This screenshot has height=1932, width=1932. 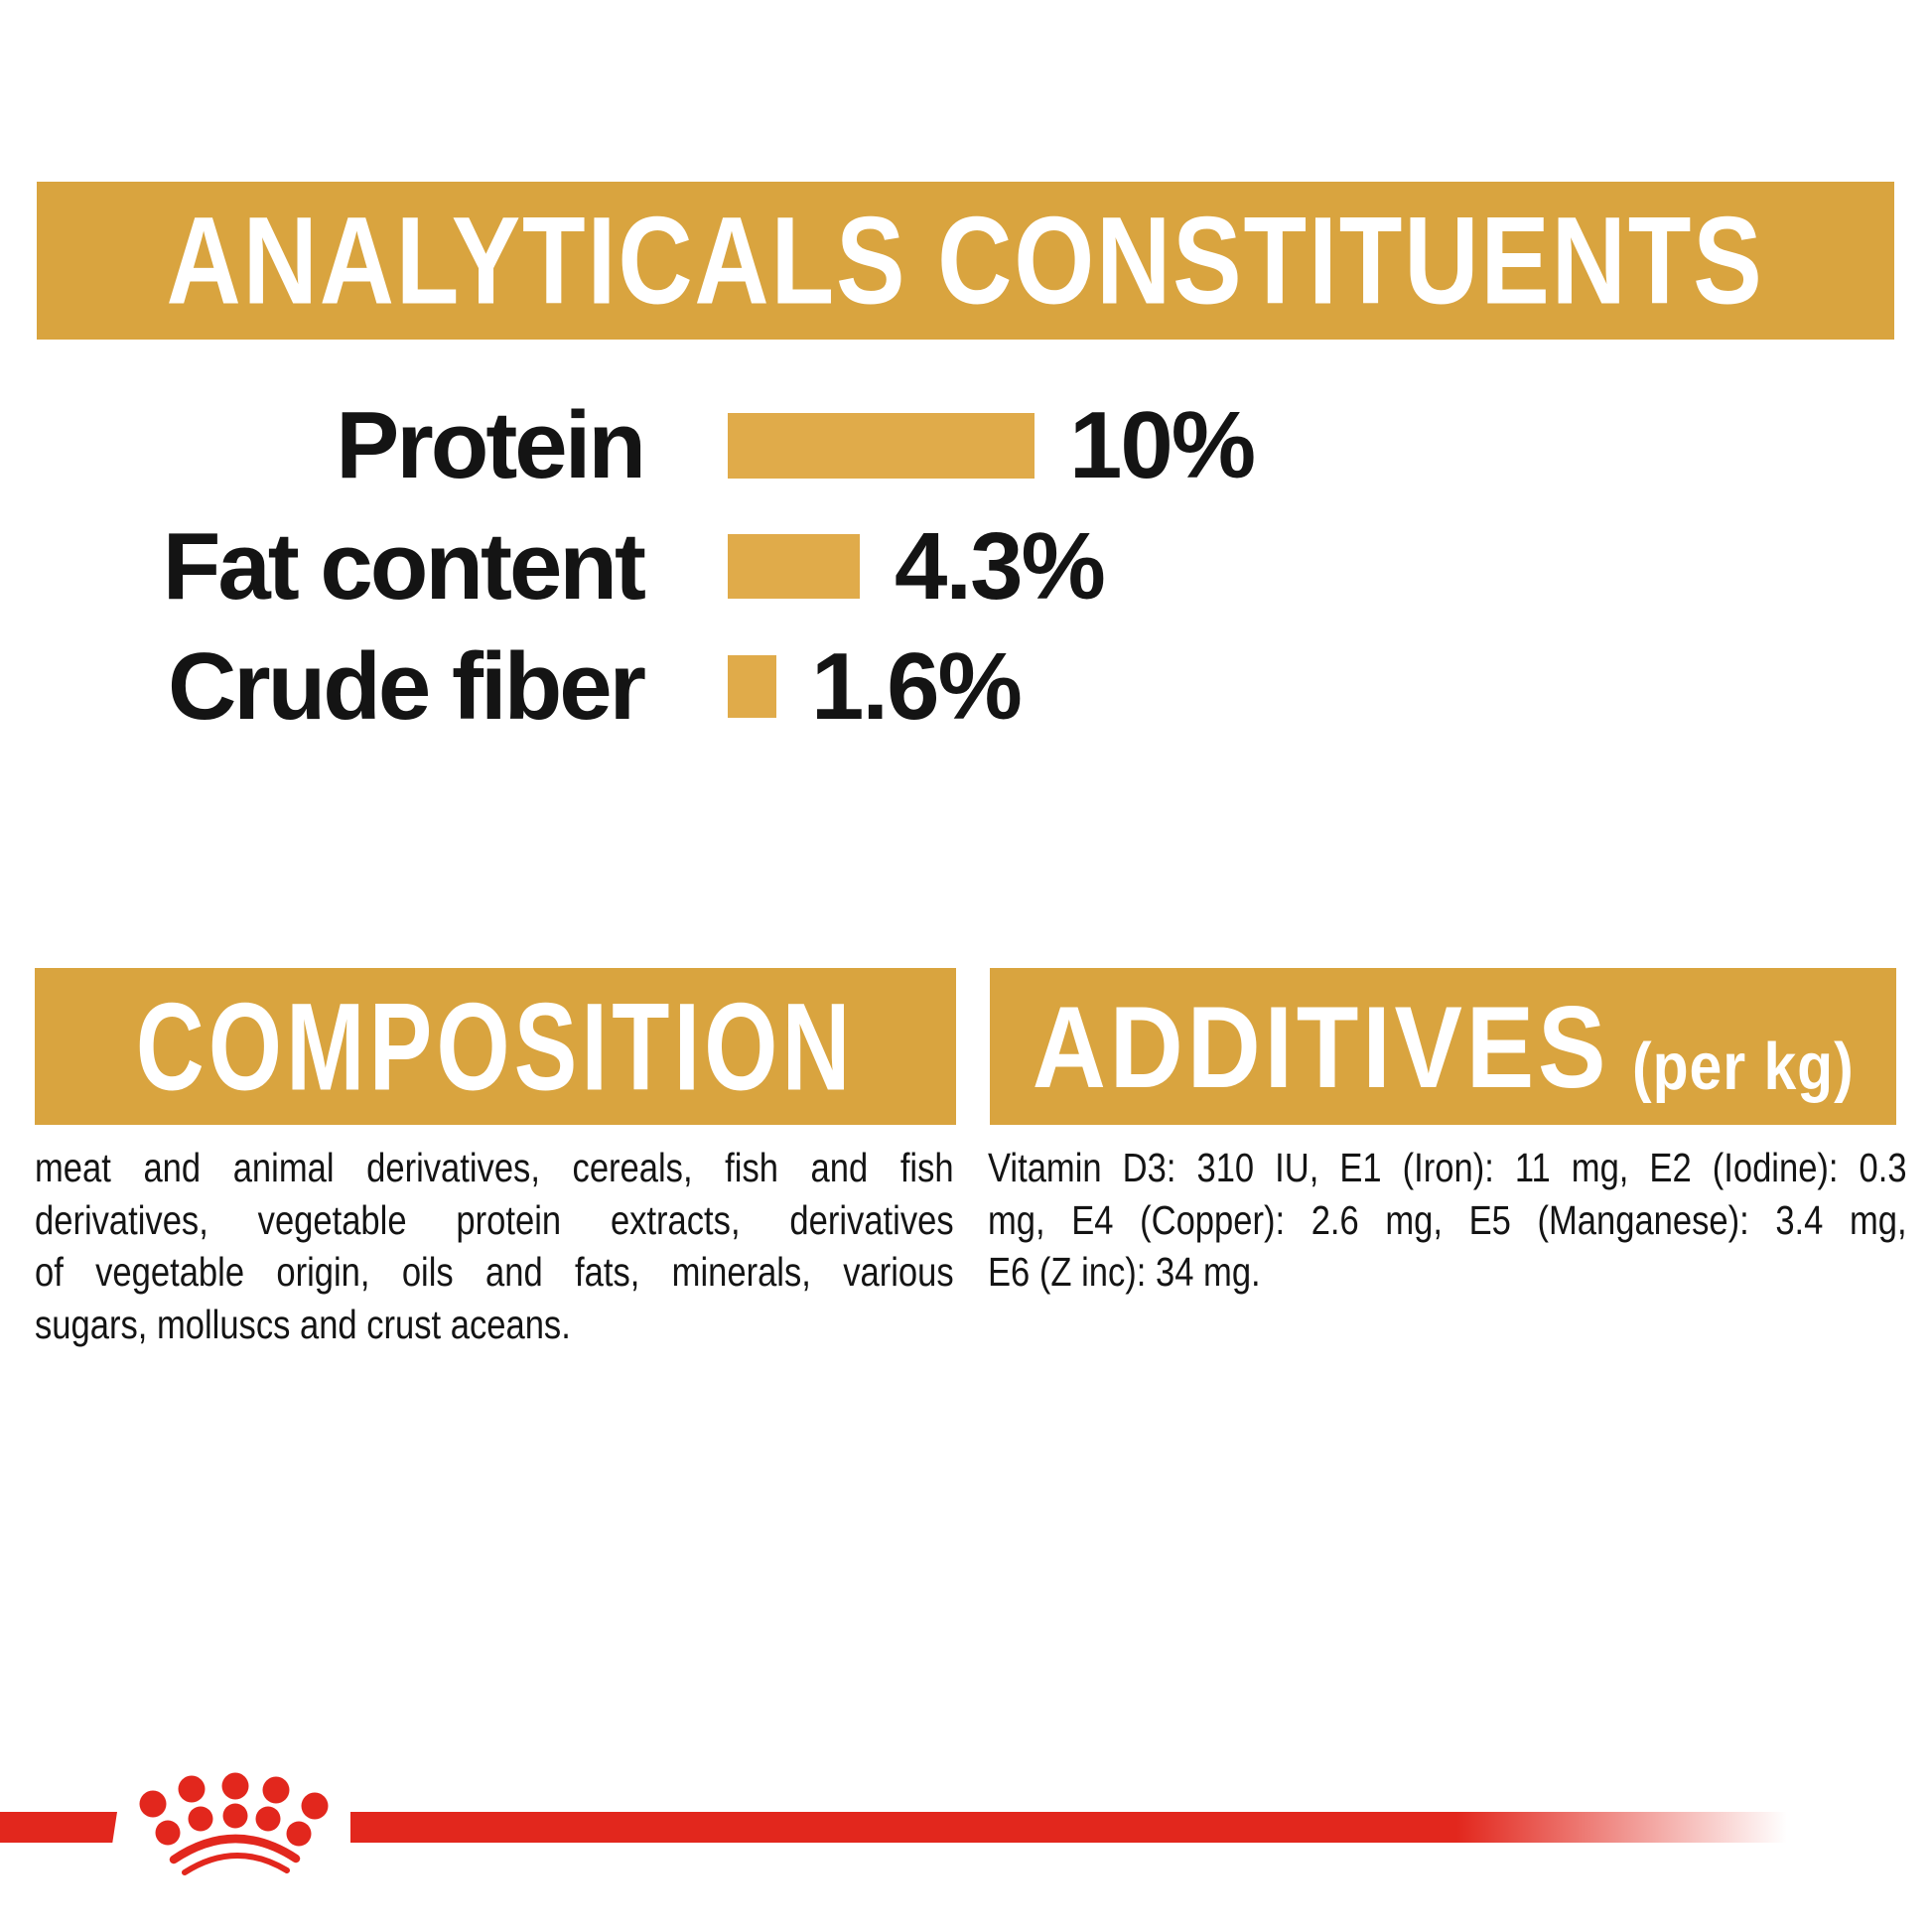 What do you see at coordinates (917, 686) in the screenshot?
I see `bar-value-crude-fiber: 1.6%` at bounding box center [917, 686].